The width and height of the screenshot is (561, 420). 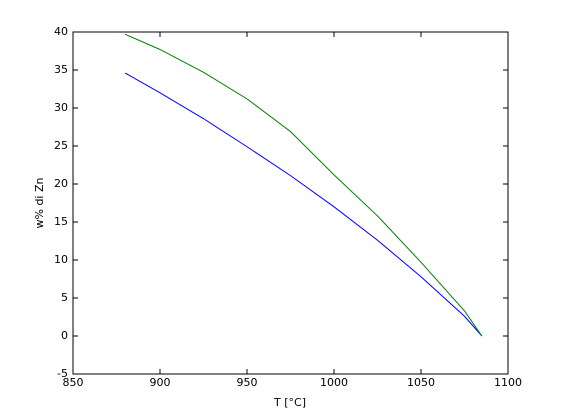 What do you see at coordinates (64, 297) in the screenshot?
I see `y-tick-label: 5` at bounding box center [64, 297].